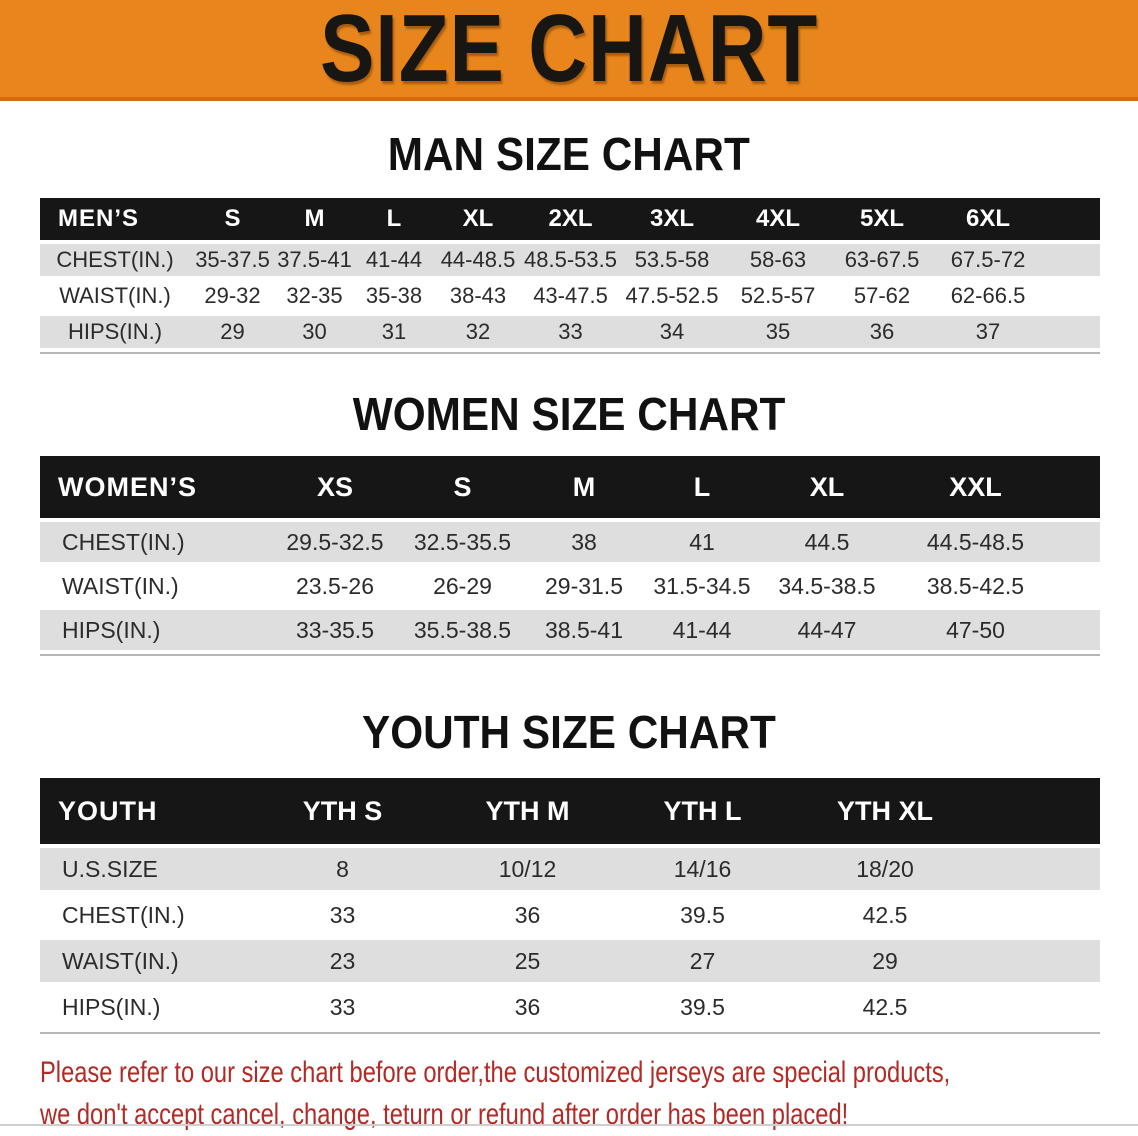 This screenshot has width=1138, height=1136. I want to click on table-header-row: WOMEN’S XS S M L XL XXL, so click(570, 487).